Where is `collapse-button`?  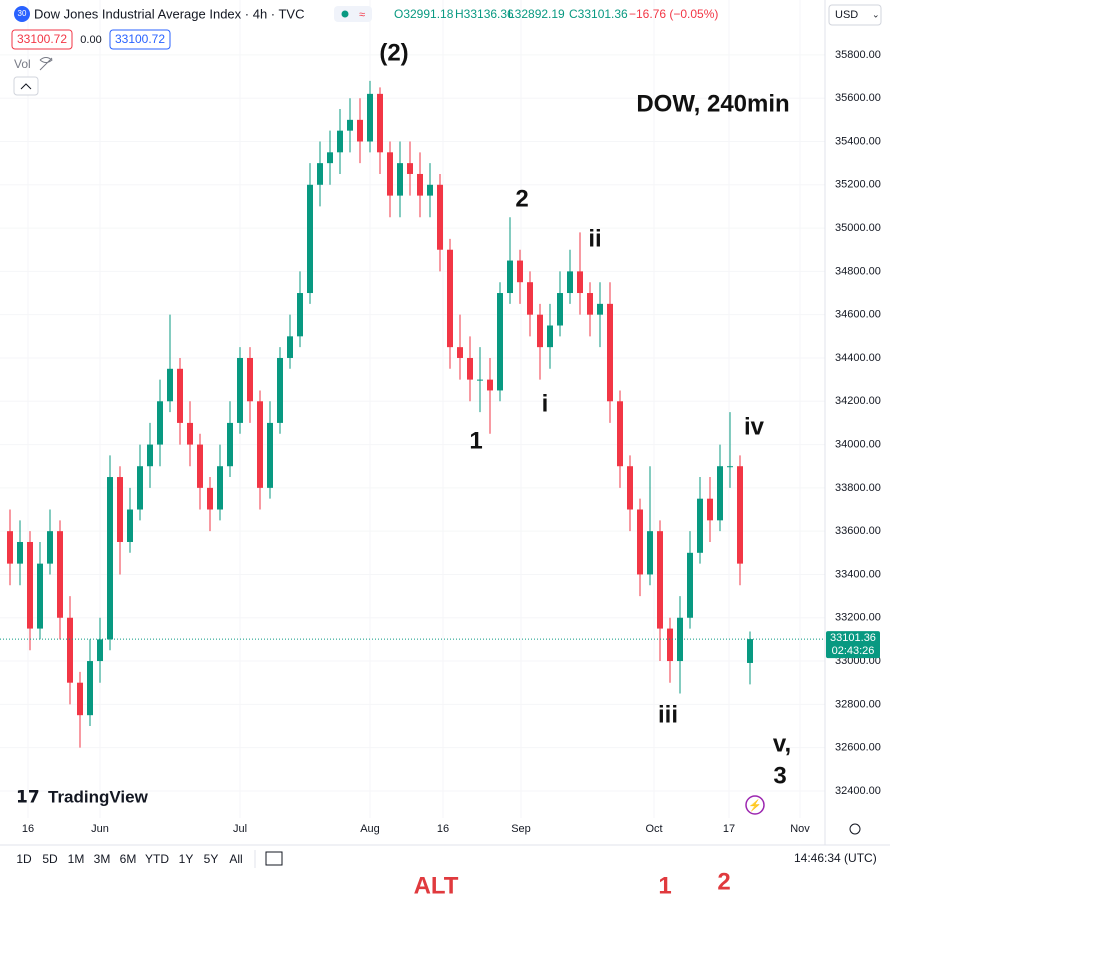 collapse-button is located at coordinates (26, 86).